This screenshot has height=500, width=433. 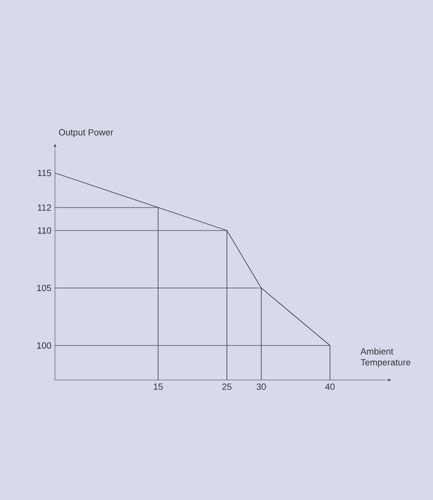 What do you see at coordinates (44, 288) in the screenshot?
I see `y-tick-label: 105` at bounding box center [44, 288].